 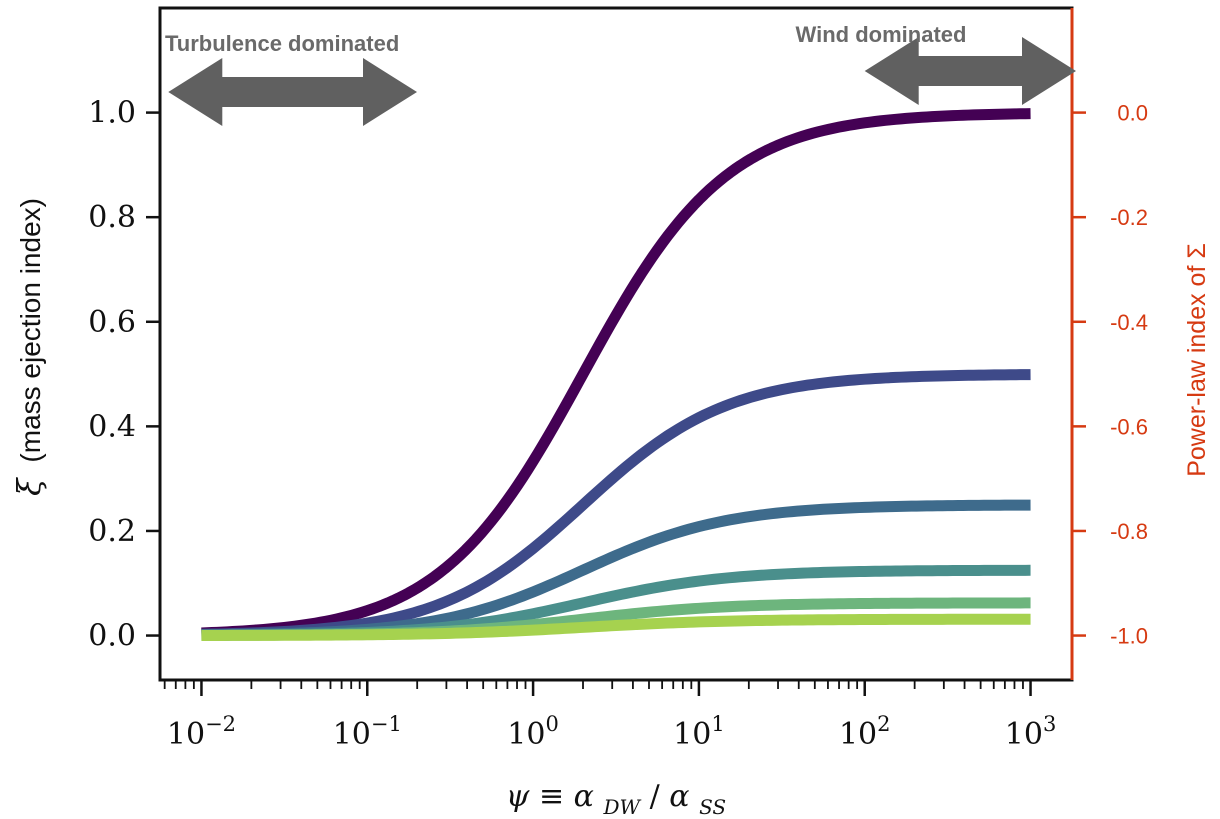 I want to click on y-tick-label: 0.2, so click(x=112, y=531).